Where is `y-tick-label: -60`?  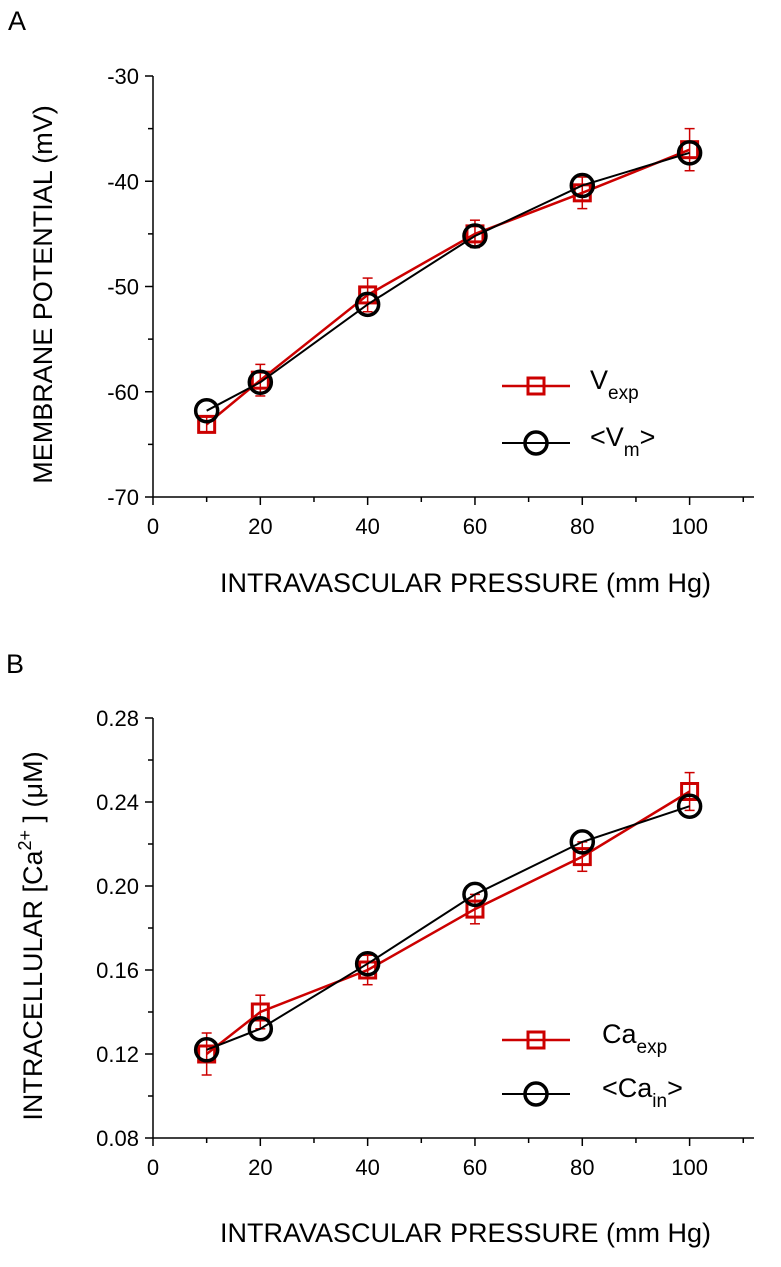
y-tick-label: -60 is located at coordinates (123, 392).